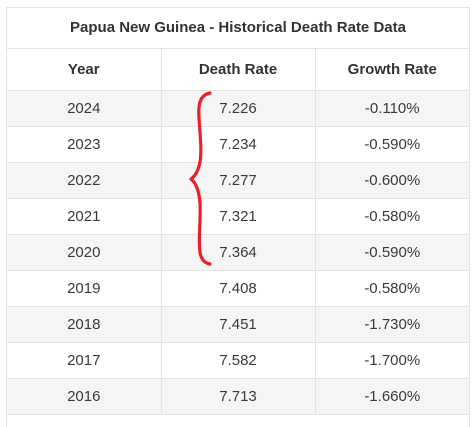  I want to click on death-rate-cell: 7.408, so click(237, 288).